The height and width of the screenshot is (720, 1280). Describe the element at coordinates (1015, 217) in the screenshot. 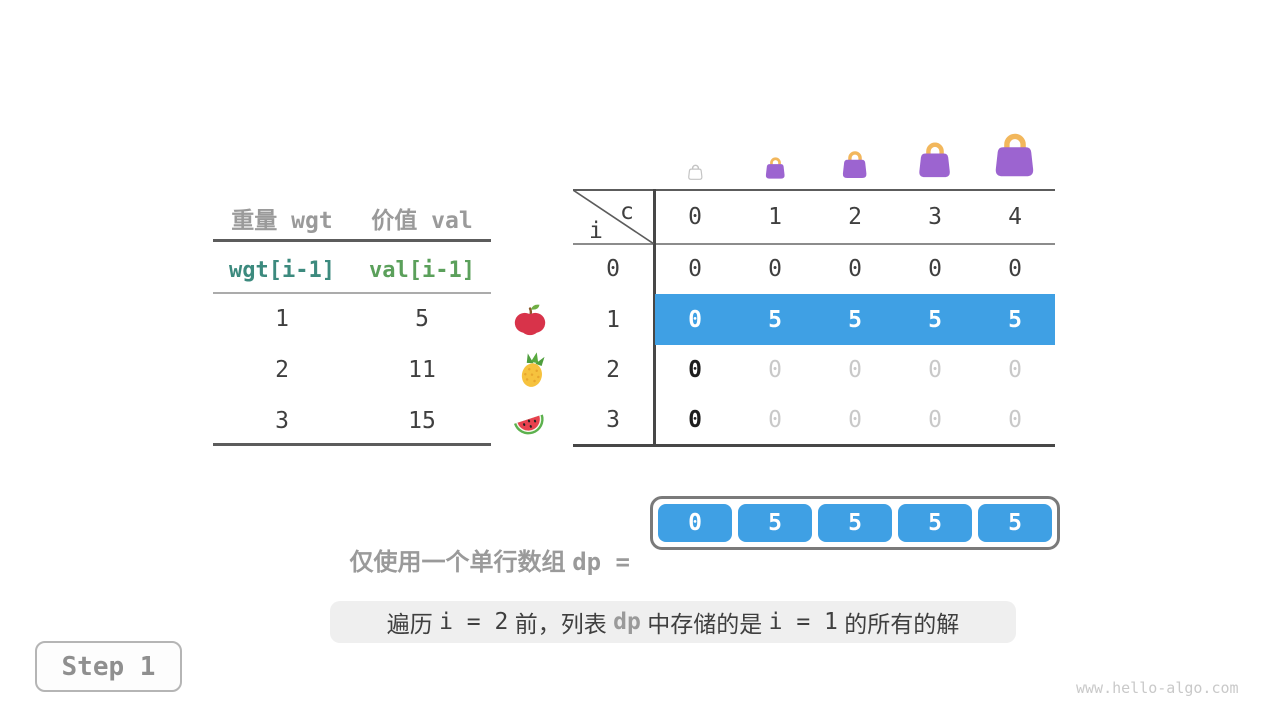

I see `col-header-4: 4` at that location.